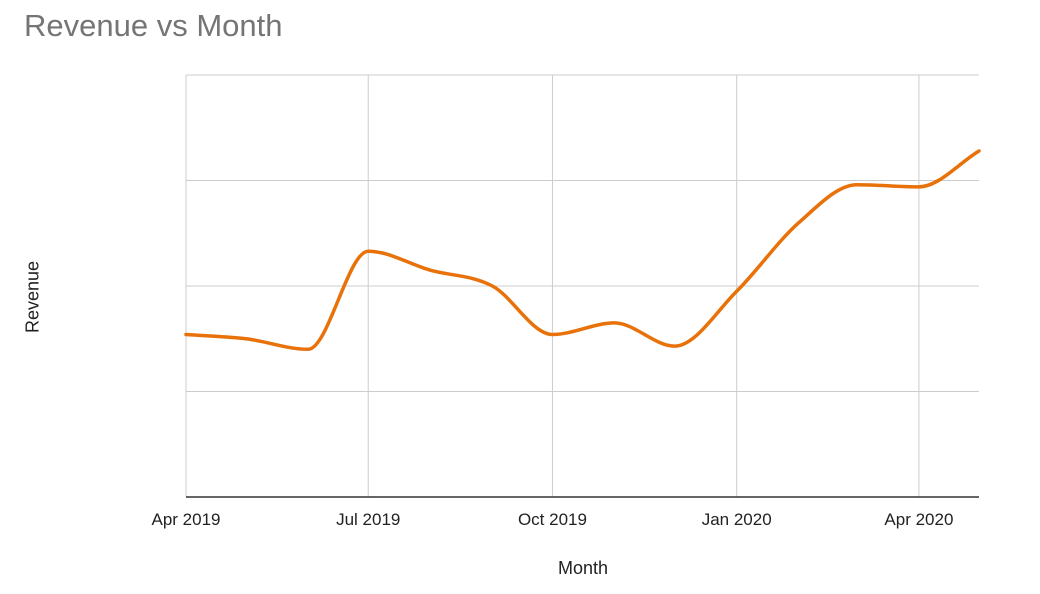  Describe the element at coordinates (32, 297) in the screenshot. I see `y-axis-label: Revenue` at that location.